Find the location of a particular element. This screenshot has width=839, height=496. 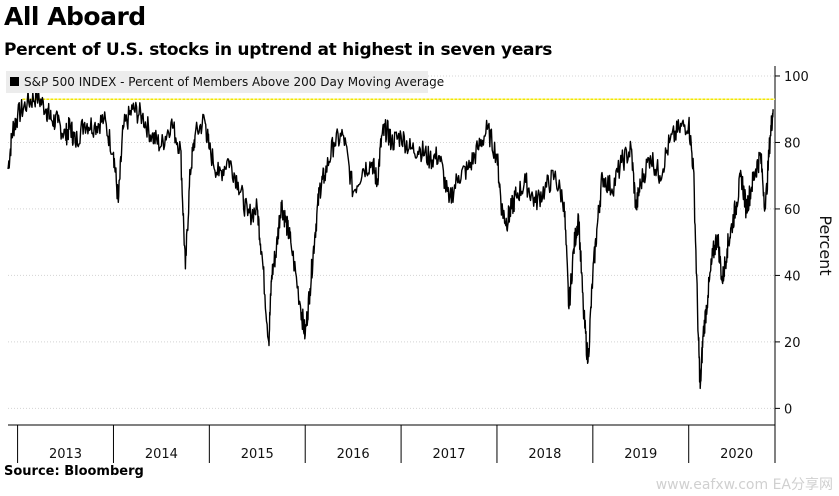

x-tick-label: 2014 is located at coordinates (161, 454).